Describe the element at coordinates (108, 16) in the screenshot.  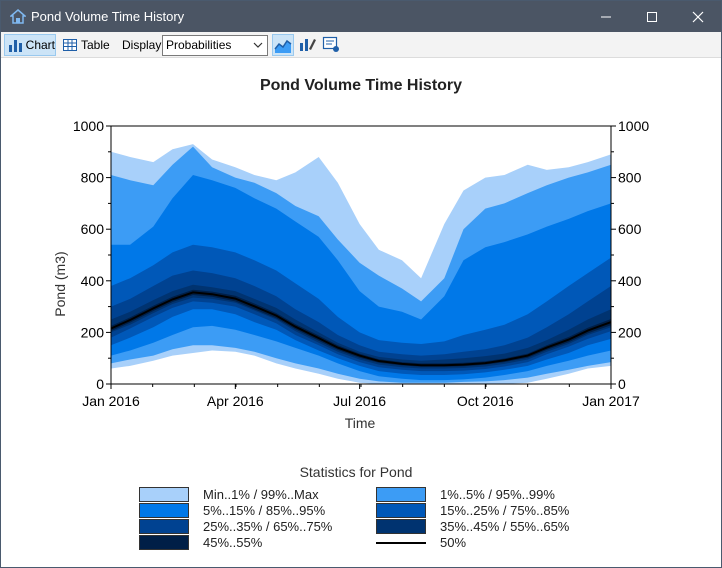
I see `window-title: Pond Volume Time History` at that location.